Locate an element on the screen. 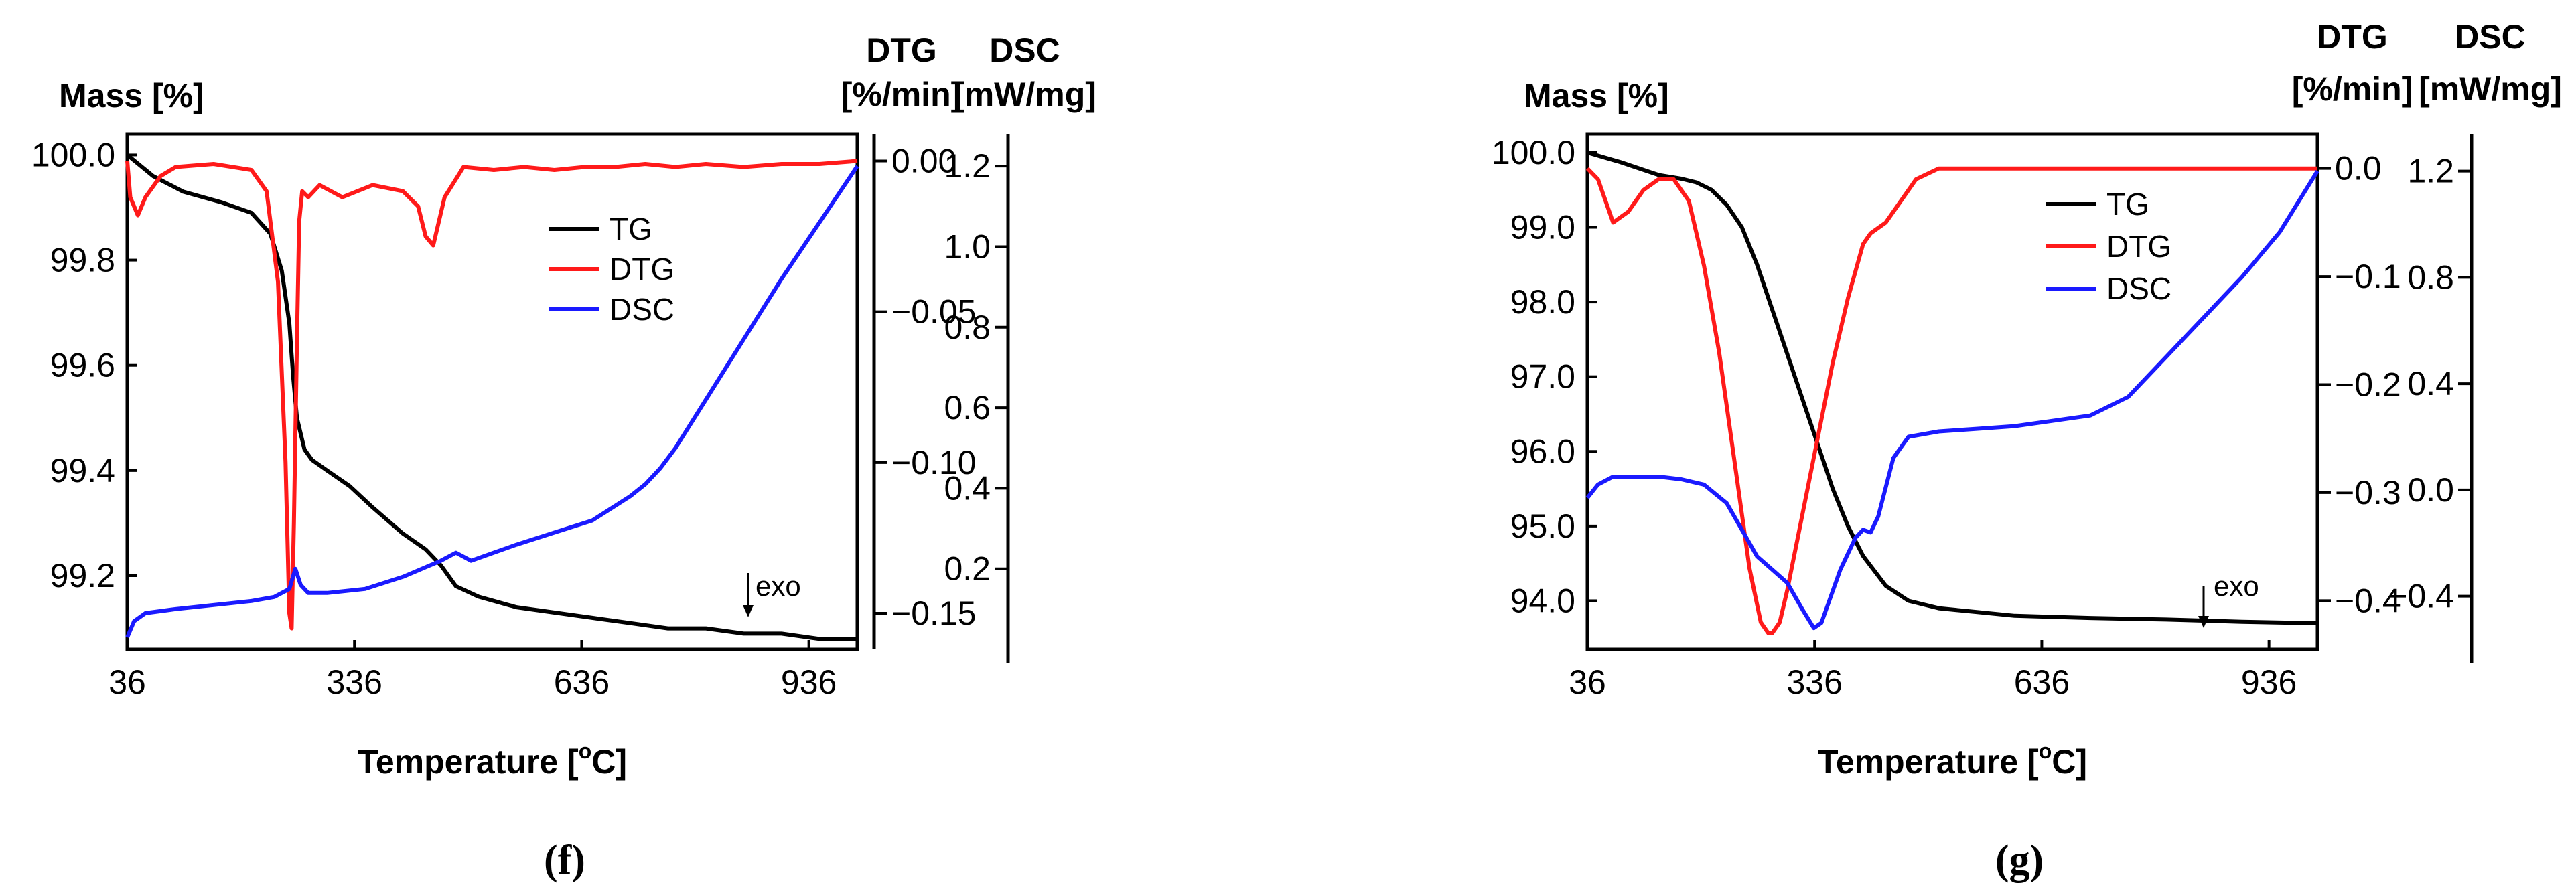 This screenshot has height=891, width=2576. series-dsc-line is located at coordinates (1952, 400).